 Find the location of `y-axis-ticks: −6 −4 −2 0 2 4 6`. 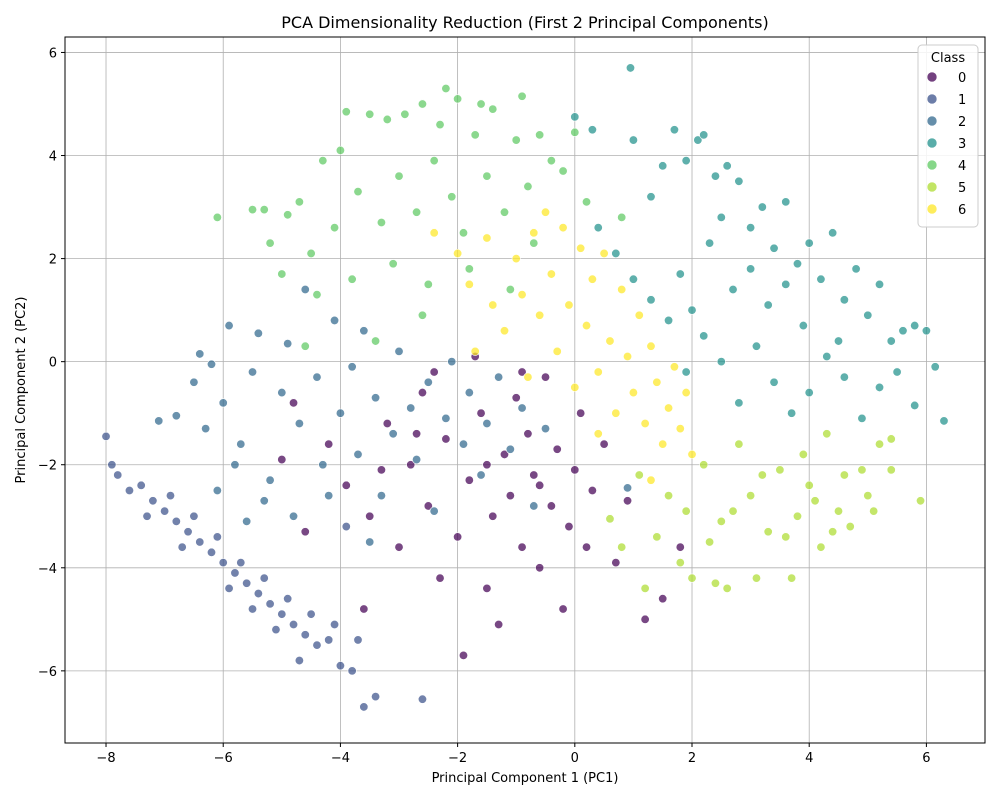

y-axis-ticks: −6 −4 −2 0 2 4 6 is located at coordinates (51, 363).